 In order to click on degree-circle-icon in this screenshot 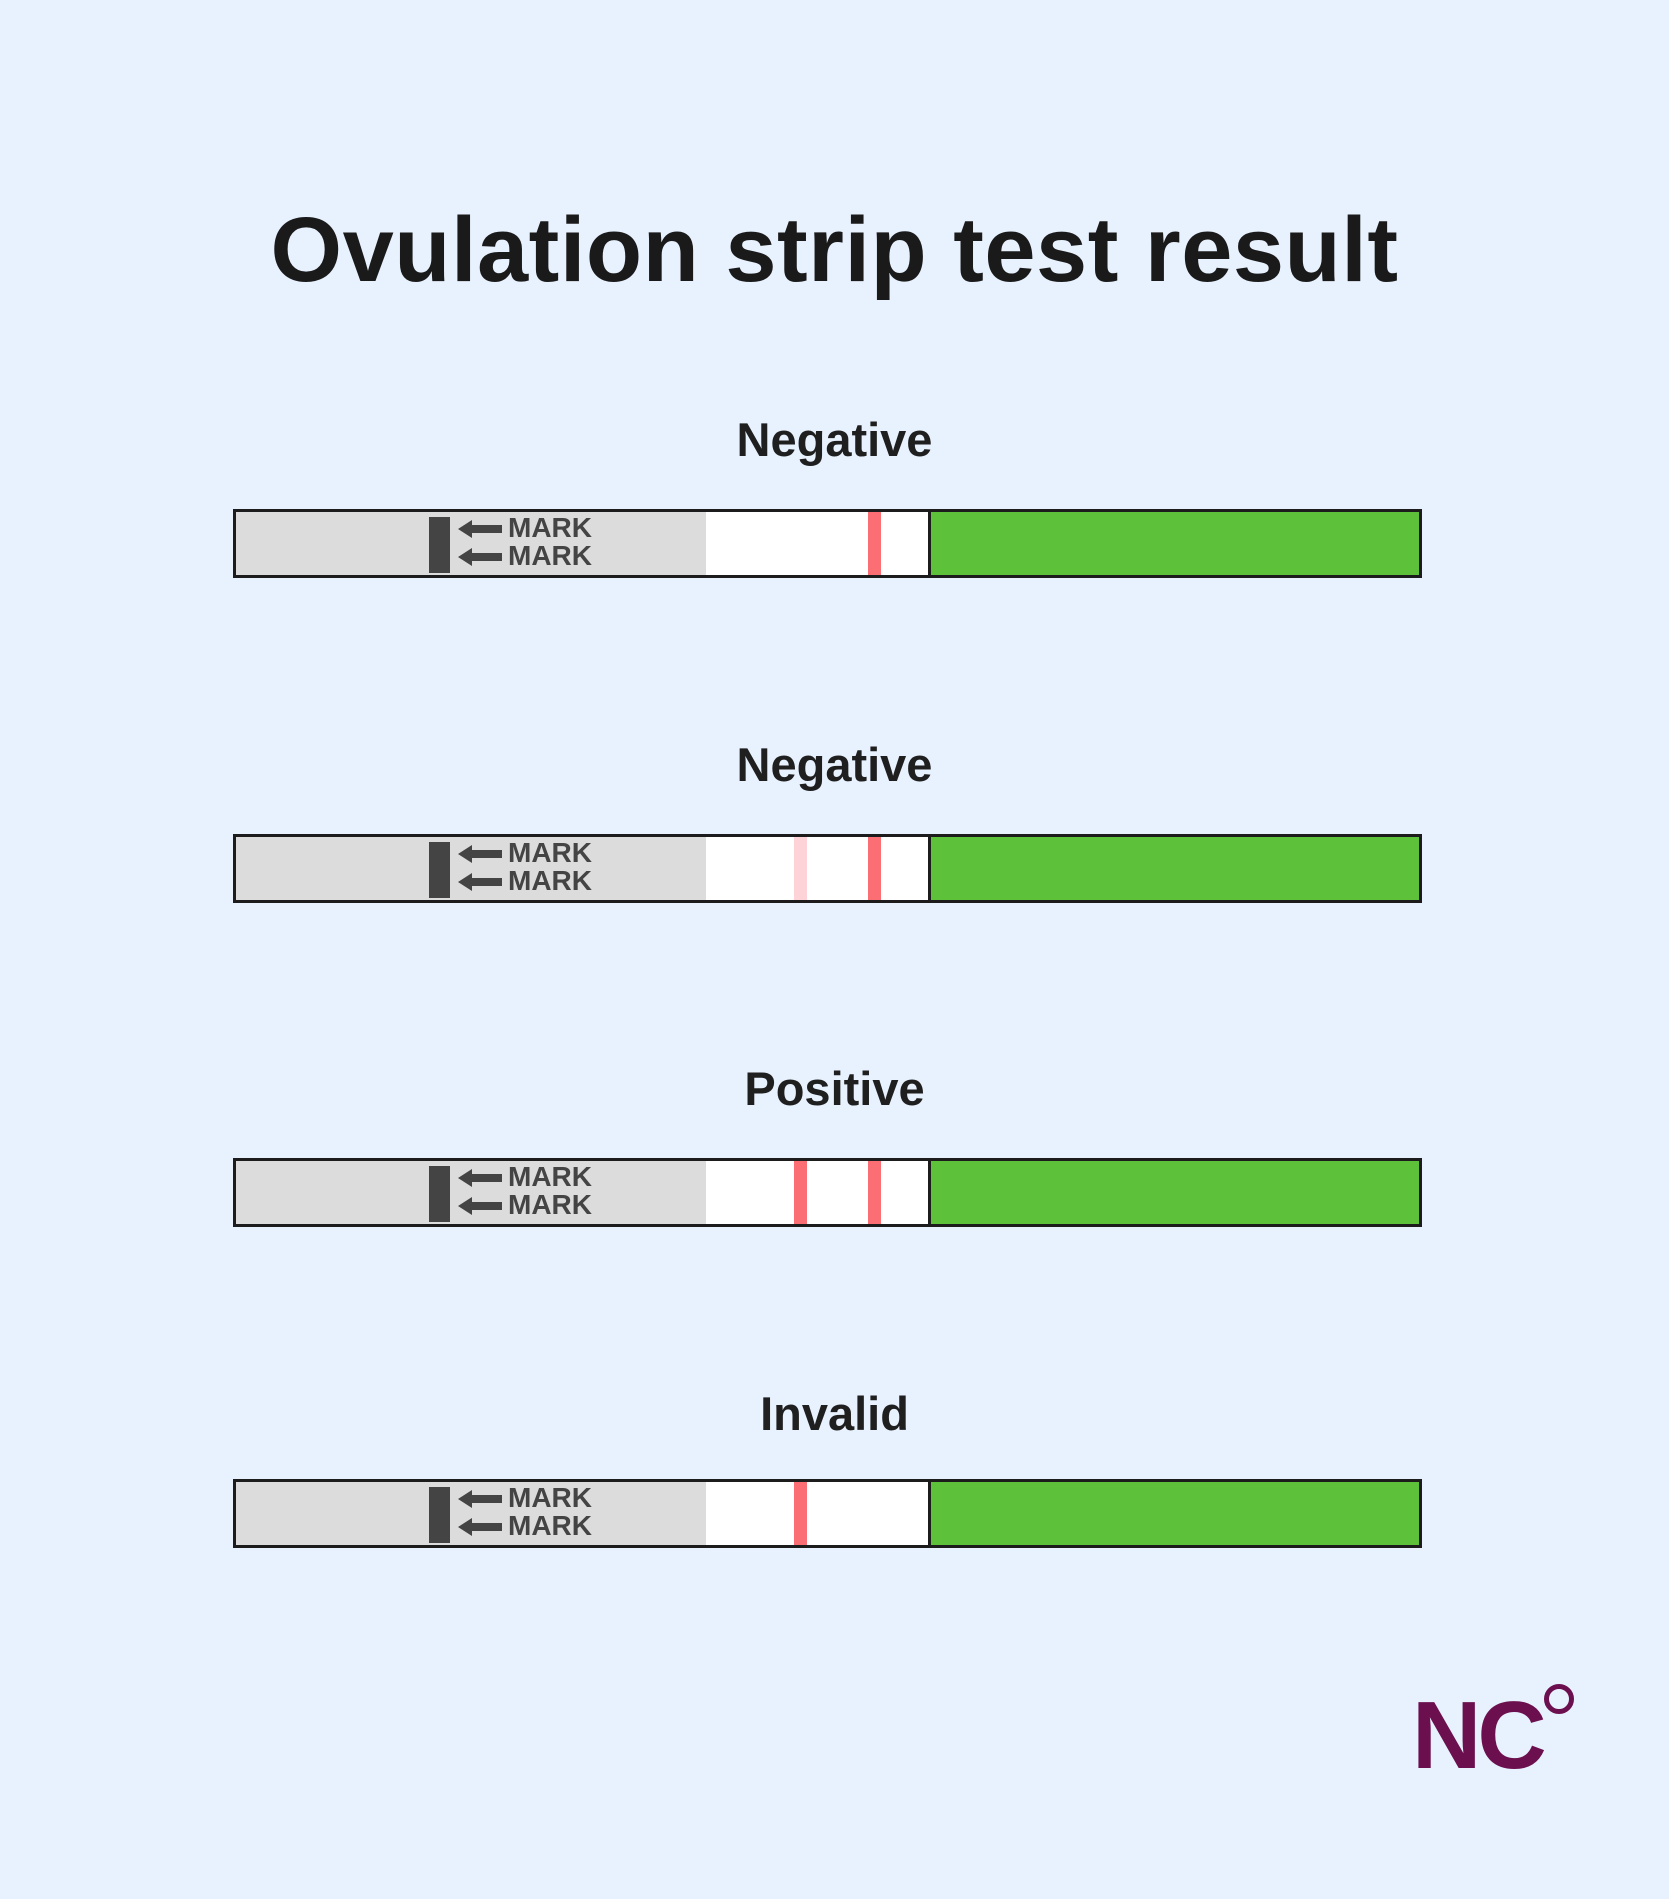, I will do `click(1559, 1699)`.